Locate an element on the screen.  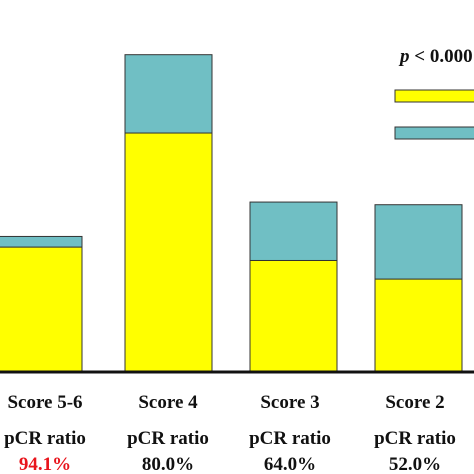
legend: p < 0.000 is located at coordinates (434, 93).